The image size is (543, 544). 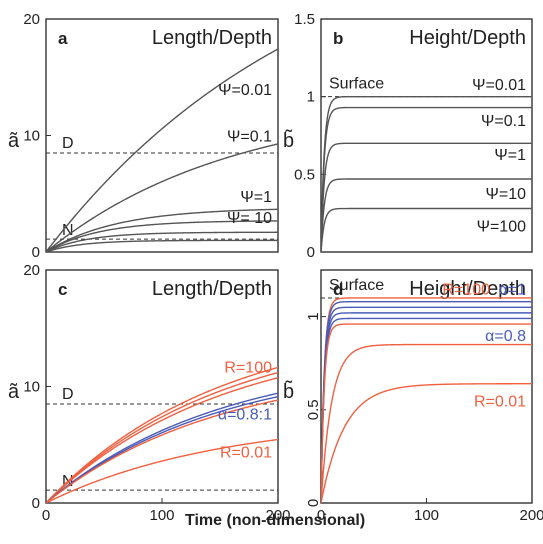 What do you see at coordinates (505, 194) in the screenshot?
I see `series-label: Ψ=10` at bounding box center [505, 194].